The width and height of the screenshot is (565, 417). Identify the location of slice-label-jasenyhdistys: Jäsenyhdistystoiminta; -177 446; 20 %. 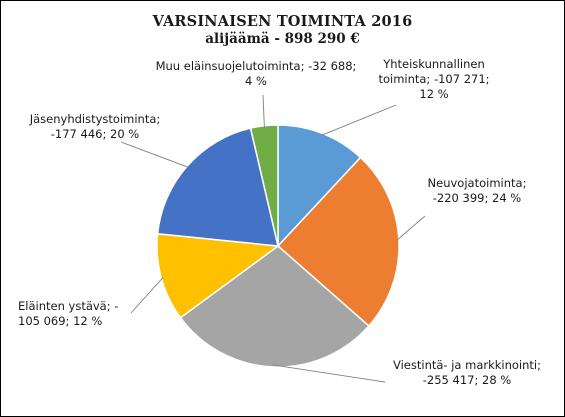
(95, 127).